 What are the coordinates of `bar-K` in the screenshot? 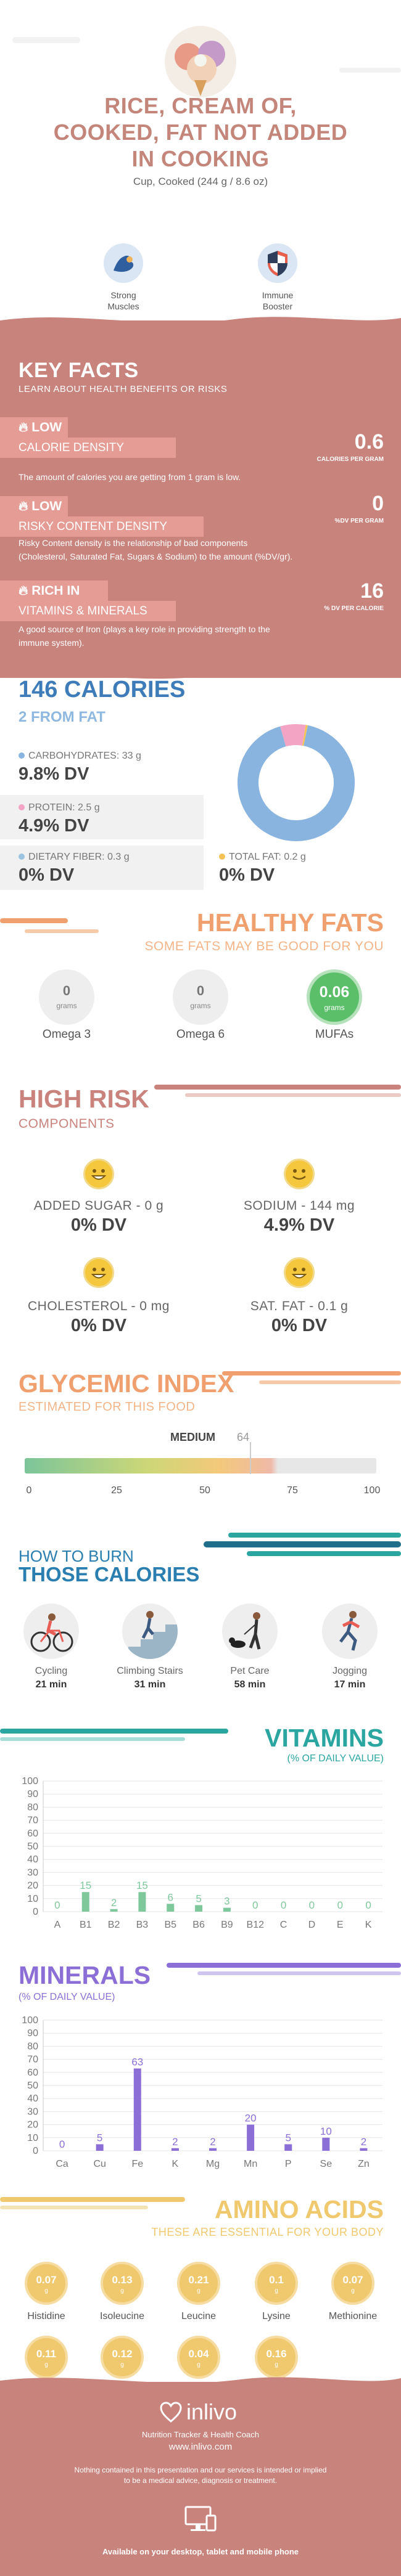 It's located at (175, 2149).